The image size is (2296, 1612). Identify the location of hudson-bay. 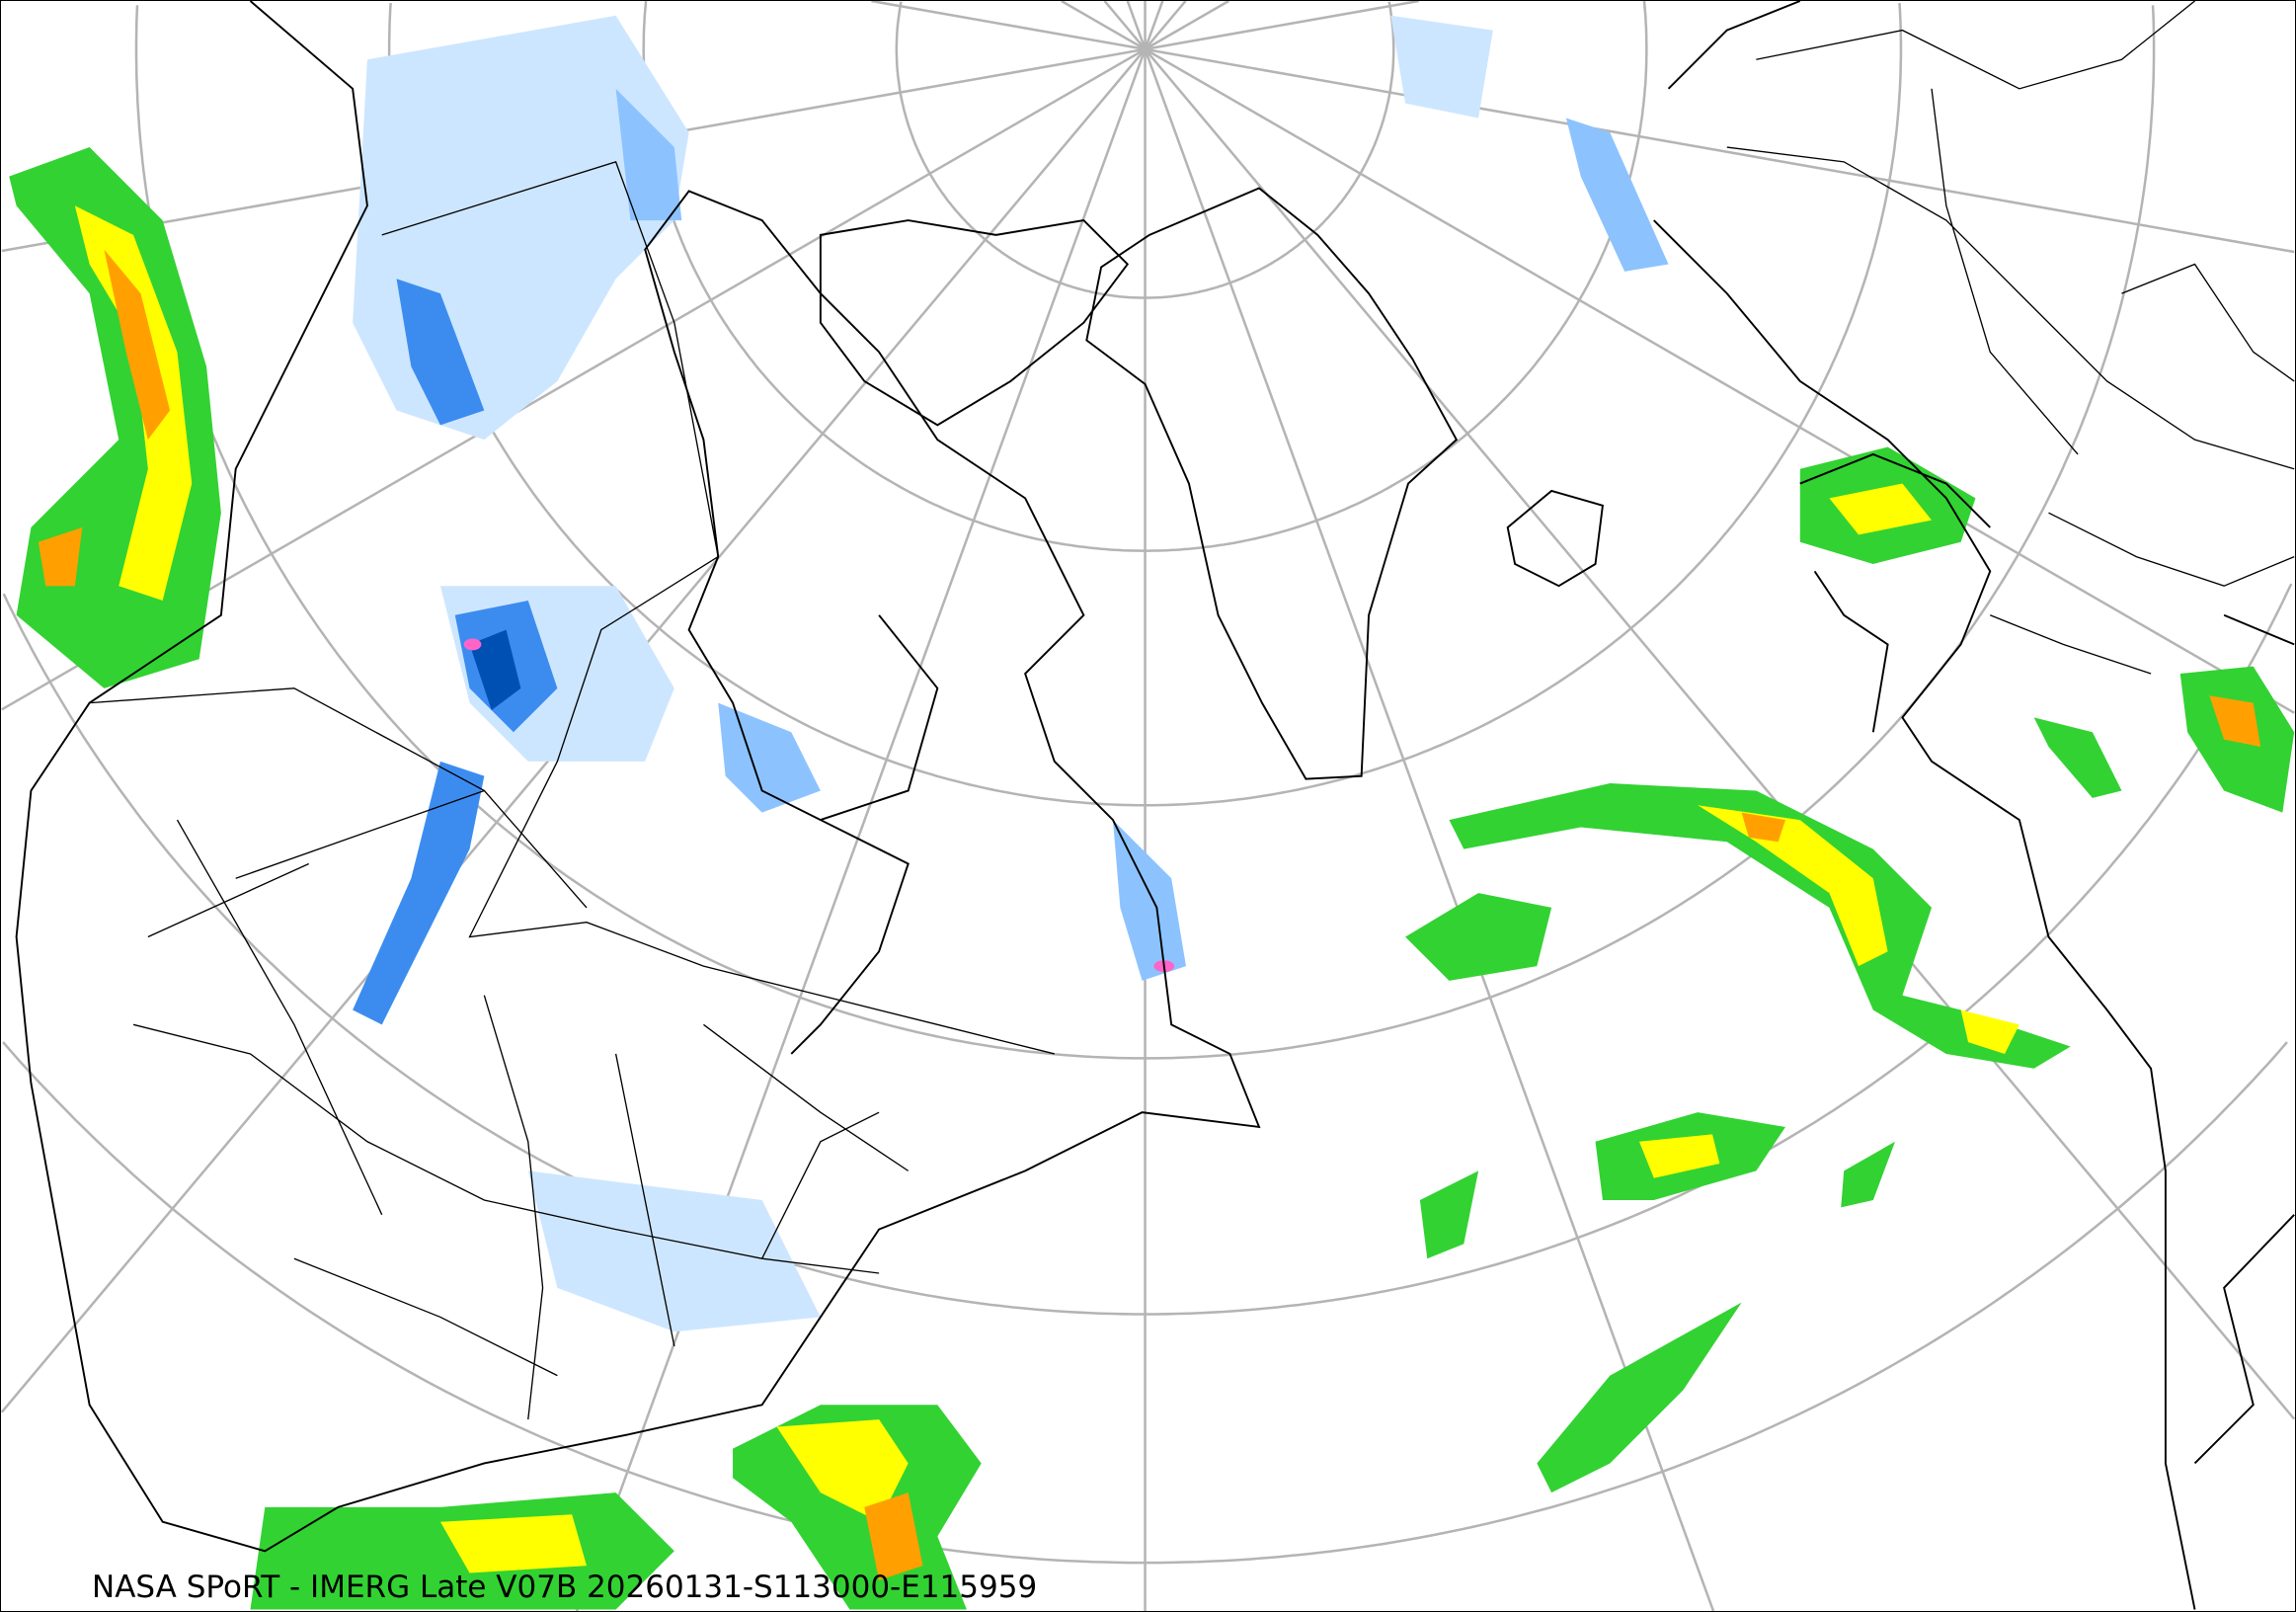
(850, 937).